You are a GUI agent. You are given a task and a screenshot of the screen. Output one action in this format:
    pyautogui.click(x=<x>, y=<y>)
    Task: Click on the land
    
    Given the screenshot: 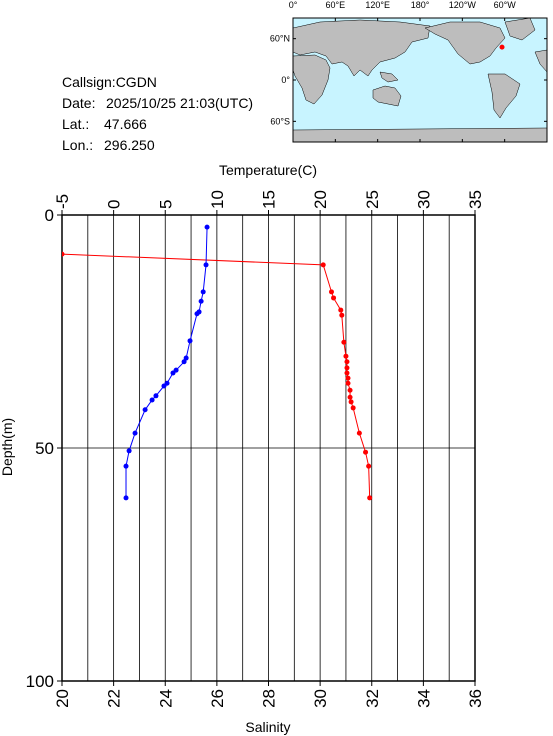 What is the action you would take?
    pyautogui.click(x=420, y=80)
    